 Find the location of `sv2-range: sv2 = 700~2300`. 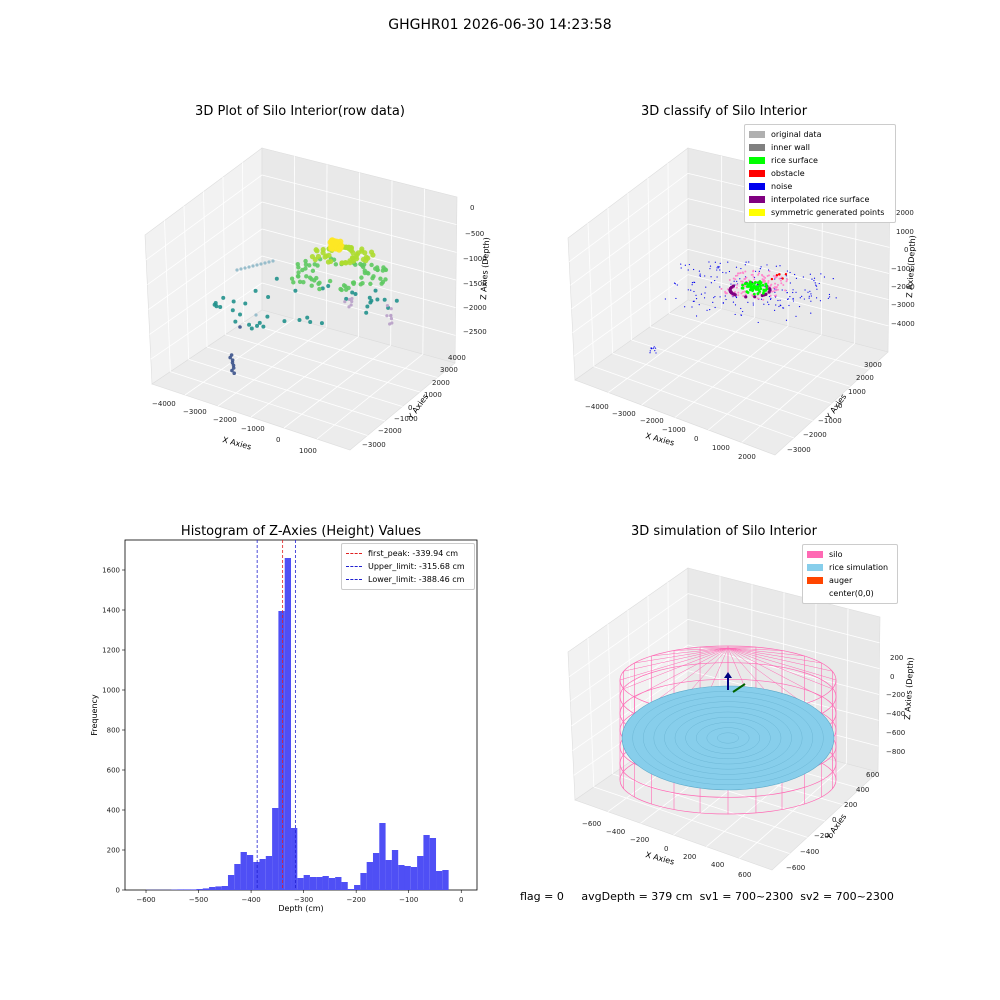

sv2-range: sv2 = 700~2300 is located at coordinates (847, 896).